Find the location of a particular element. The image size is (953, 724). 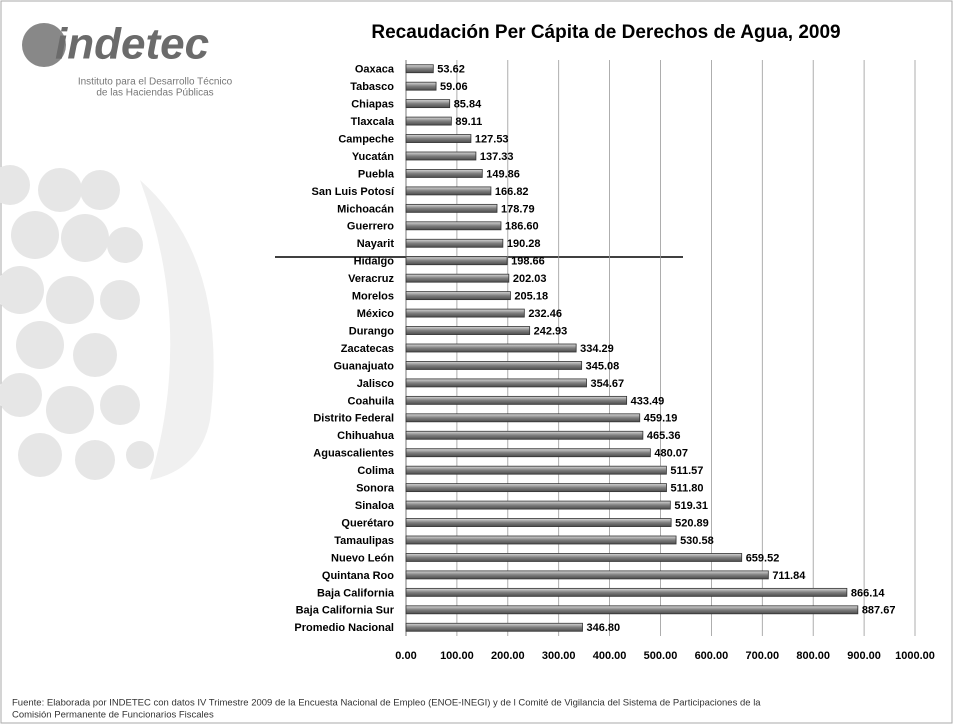

y-tick-label: Puebla is located at coordinates (376, 174).